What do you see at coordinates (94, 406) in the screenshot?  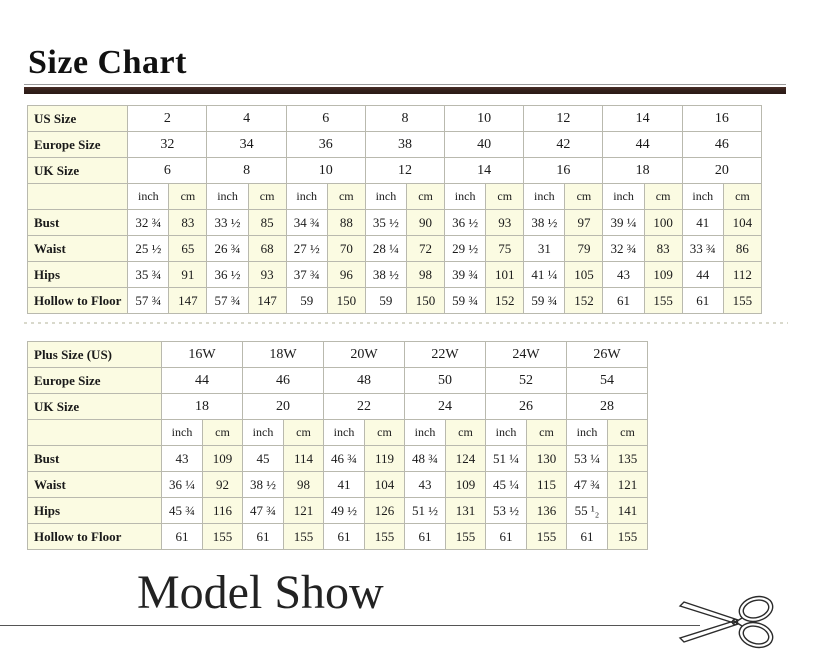 I see `row-label: UK Size` at bounding box center [94, 406].